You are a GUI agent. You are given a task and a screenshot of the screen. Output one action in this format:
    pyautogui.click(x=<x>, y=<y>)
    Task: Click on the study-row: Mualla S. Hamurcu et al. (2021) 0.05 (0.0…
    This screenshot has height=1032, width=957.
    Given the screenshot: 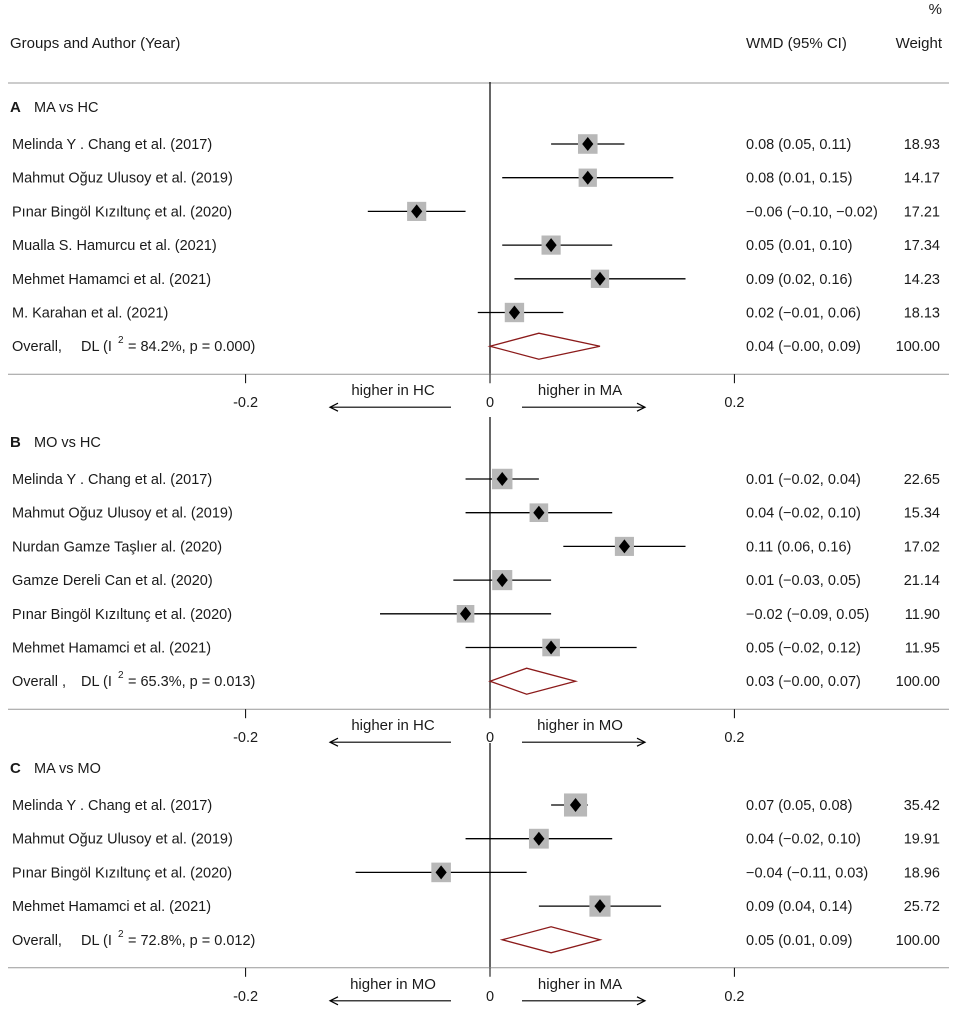 What is the action you would take?
    pyautogui.click(x=476, y=245)
    